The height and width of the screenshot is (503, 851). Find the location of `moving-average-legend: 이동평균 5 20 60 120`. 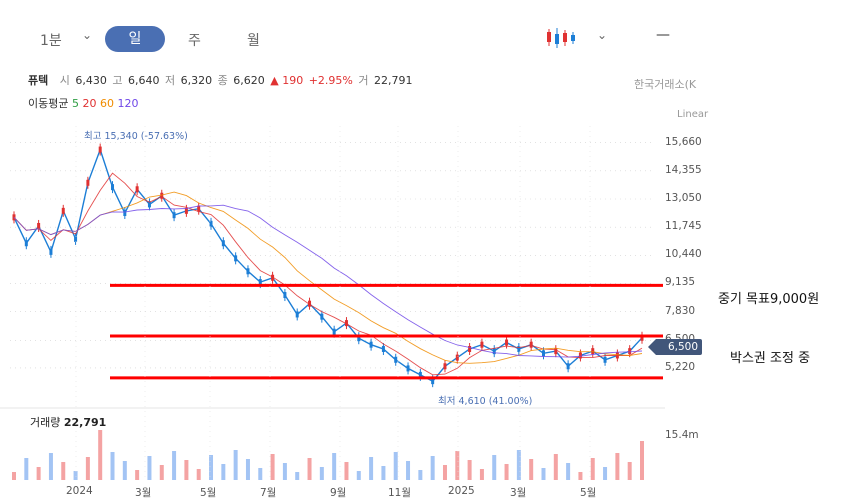

moving-average-legend: 이동평균 5 20 60 120 is located at coordinates (83, 103).